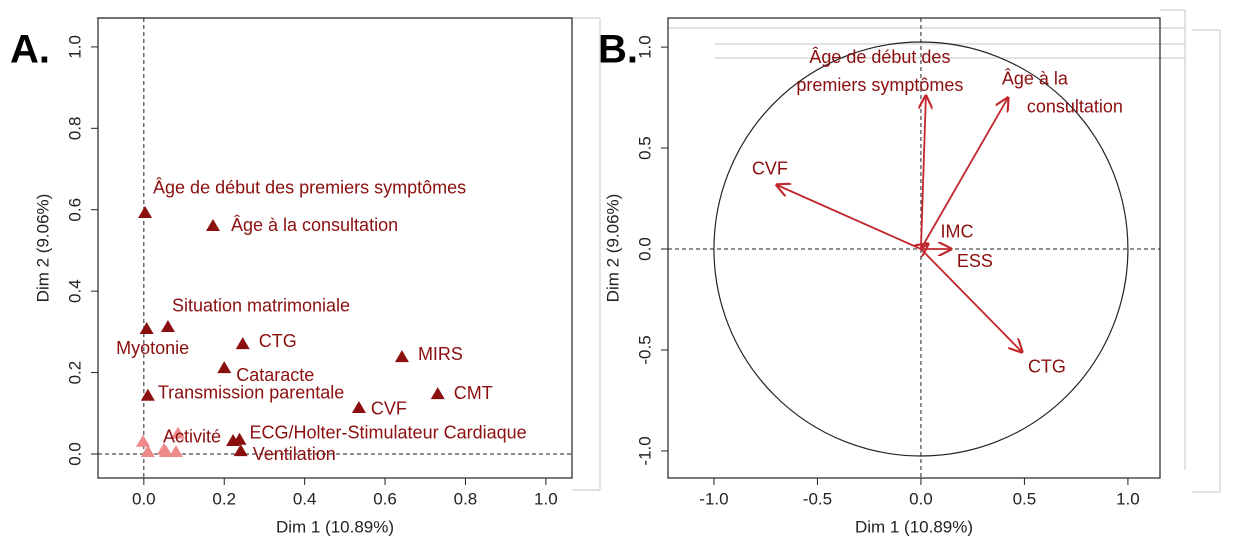 The image size is (1236, 542). What do you see at coordinates (770, 169) in the screenshot?
I see `arrow-label: CVF` at bounding box center [770, 169].